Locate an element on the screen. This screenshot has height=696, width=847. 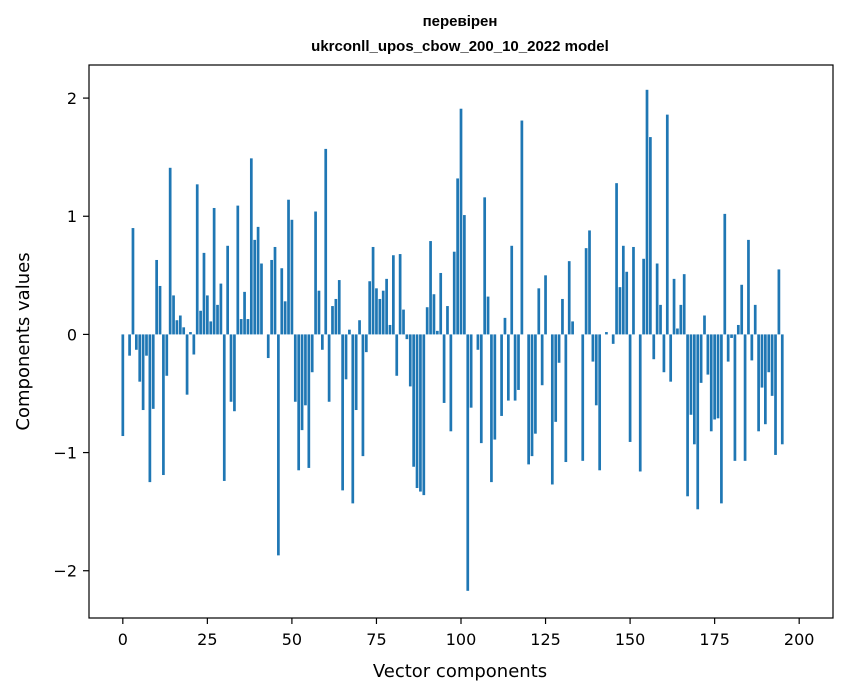
y-tick-label: 1 is located at coordinates (72, 216).